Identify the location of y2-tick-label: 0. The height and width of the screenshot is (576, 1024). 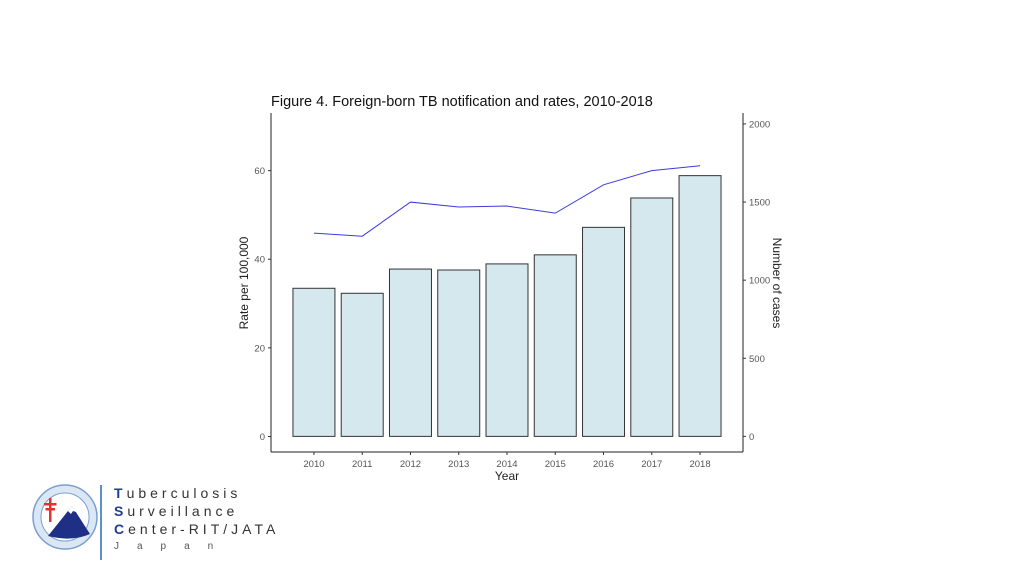
(751, 437).